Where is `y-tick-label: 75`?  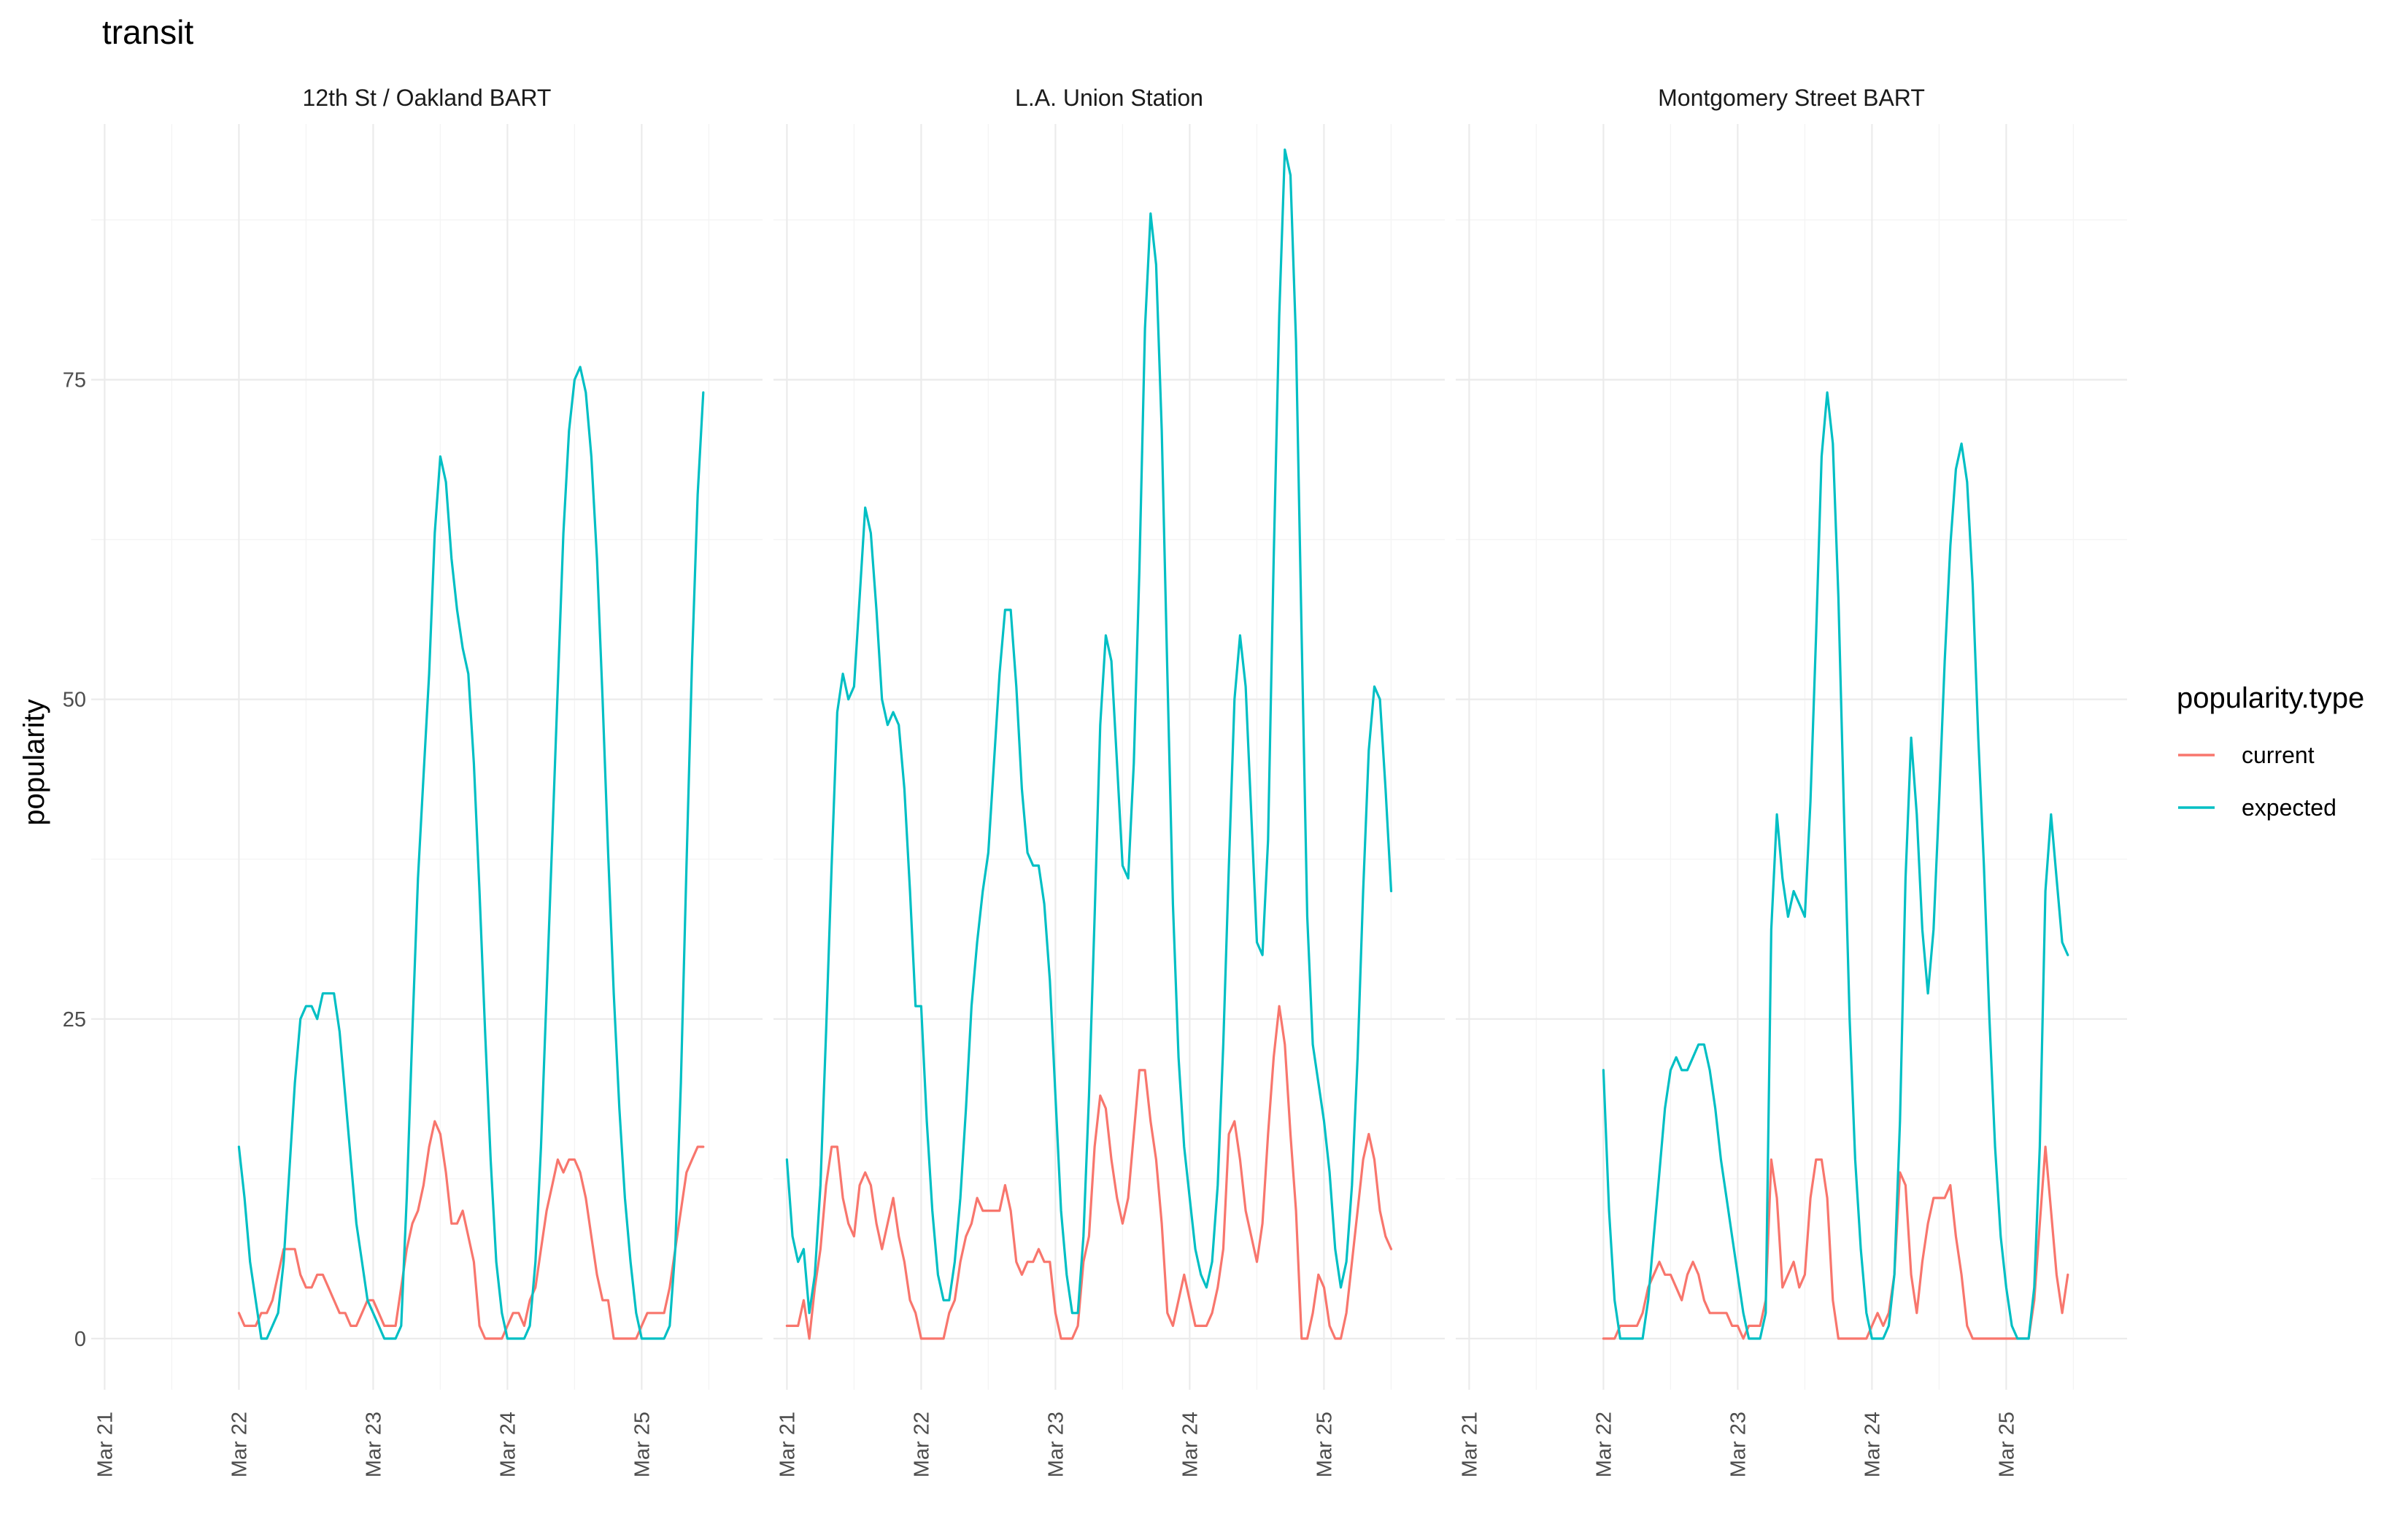
y-tick-label: 75 is located at coordinates (74, 381).